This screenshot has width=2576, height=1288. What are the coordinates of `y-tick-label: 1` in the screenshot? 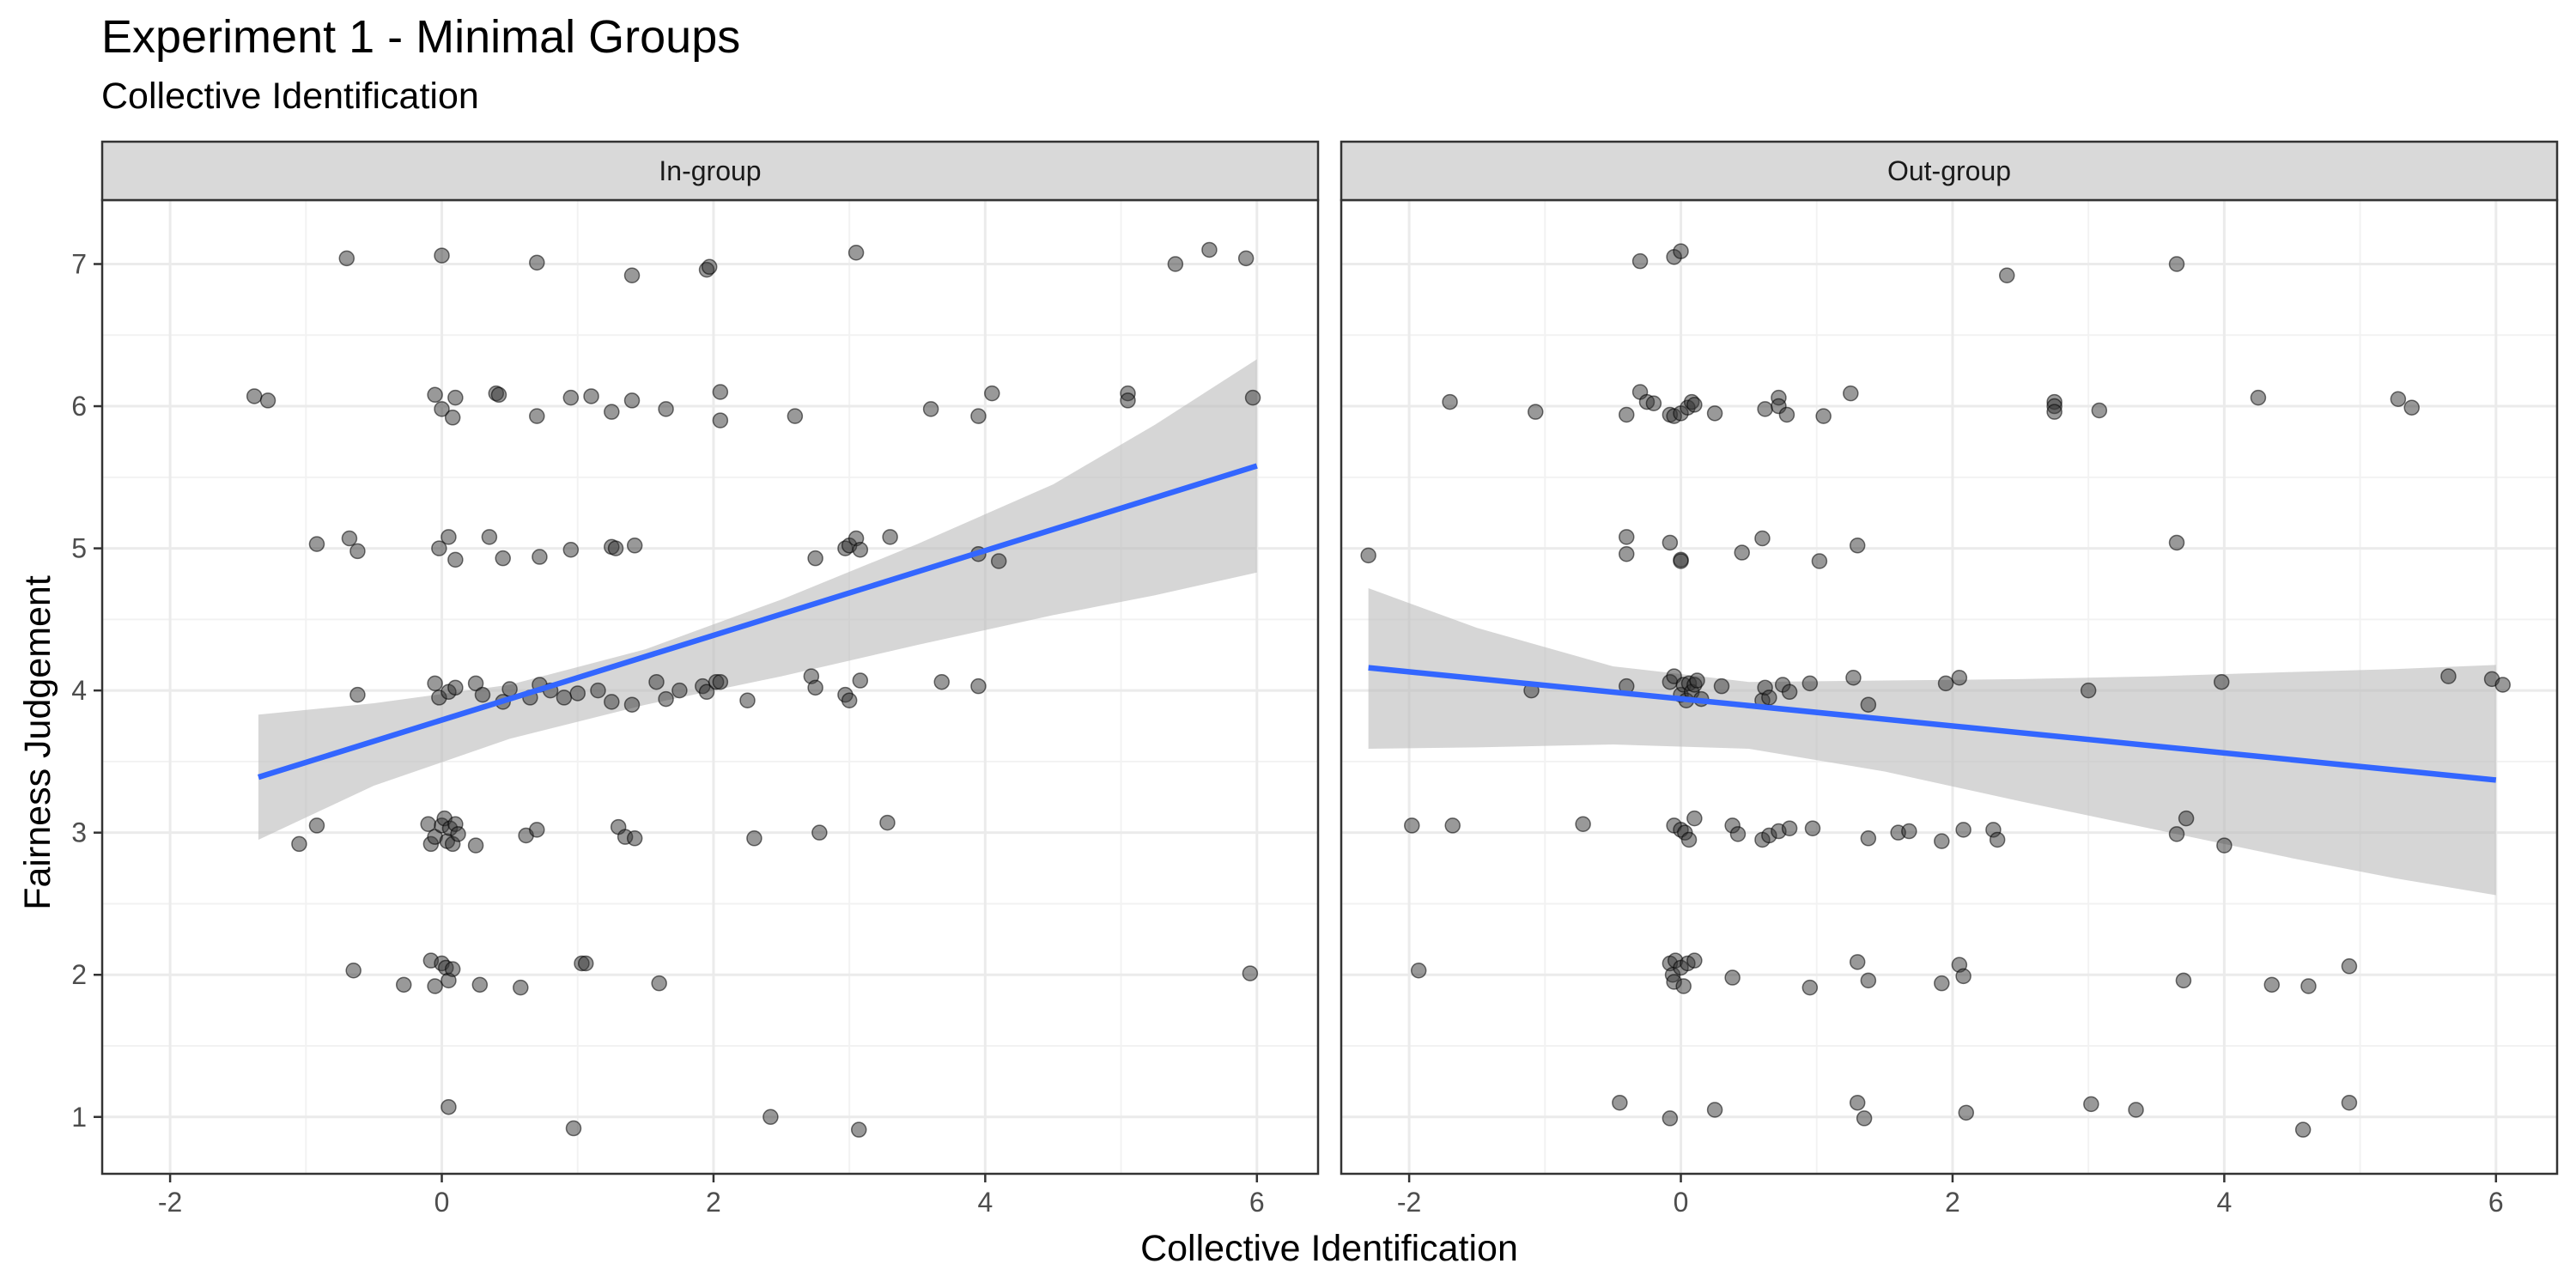 It's located at (79, 1118).